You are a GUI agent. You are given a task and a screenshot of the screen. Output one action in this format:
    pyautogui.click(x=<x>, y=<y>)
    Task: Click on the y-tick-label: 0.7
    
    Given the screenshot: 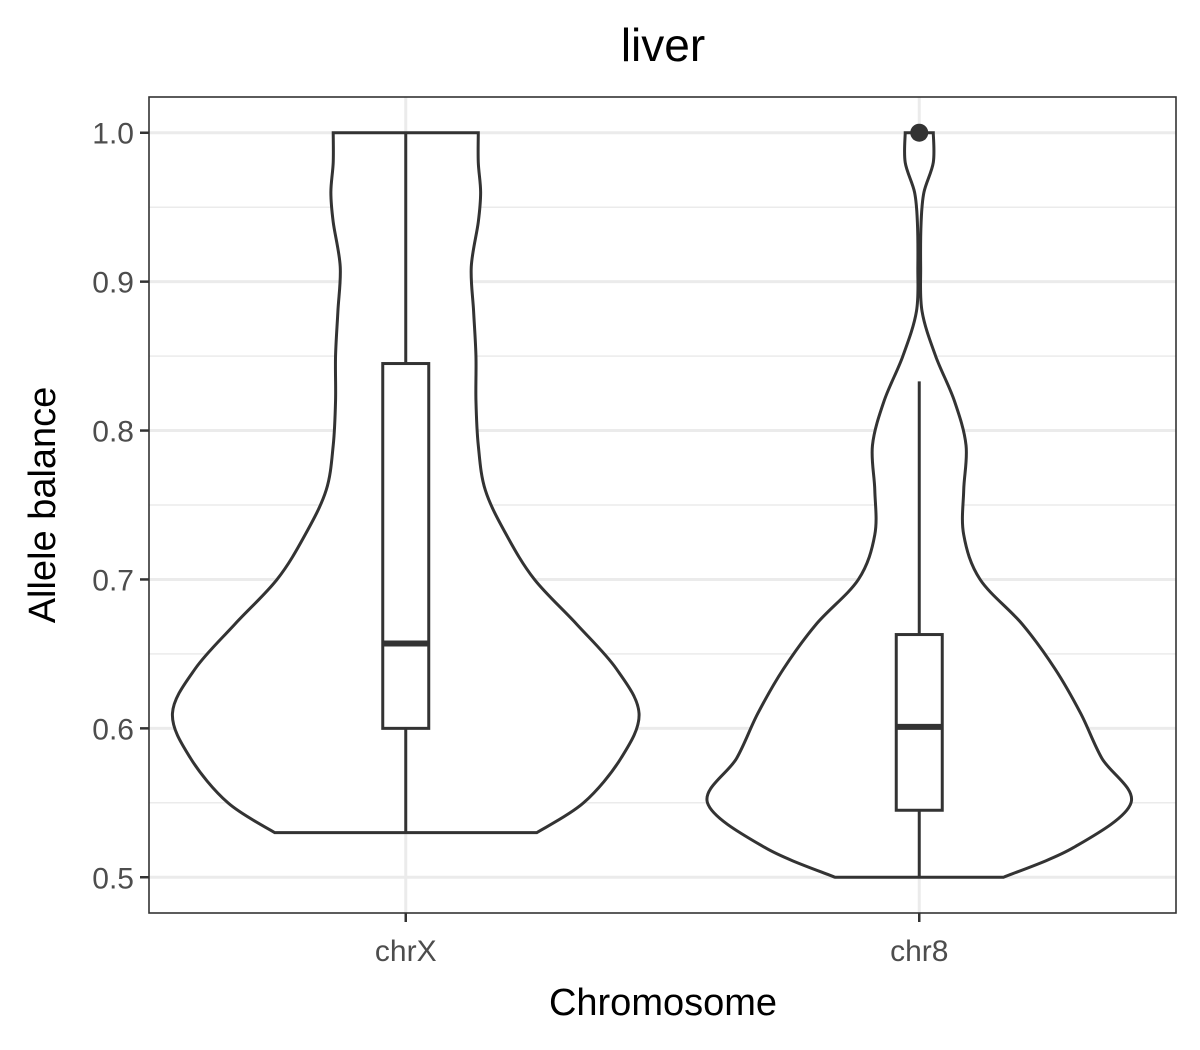 What is the action you would take?
    pyautogui.click(x=113, y=580)
    